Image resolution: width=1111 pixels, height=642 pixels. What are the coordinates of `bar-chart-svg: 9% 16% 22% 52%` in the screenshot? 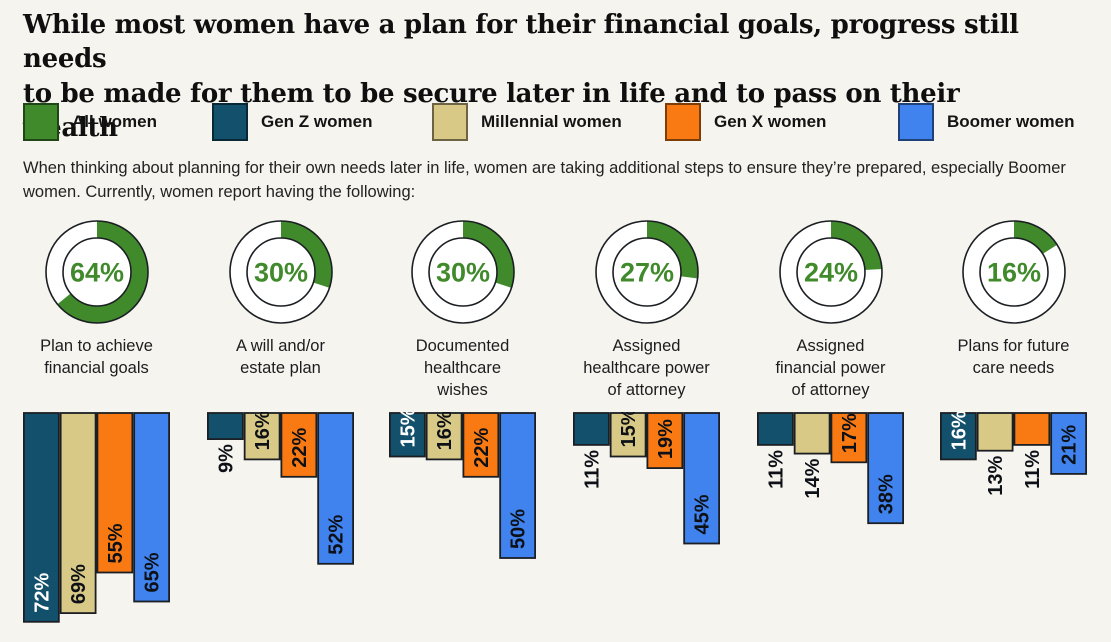 It's located at (280, 487).